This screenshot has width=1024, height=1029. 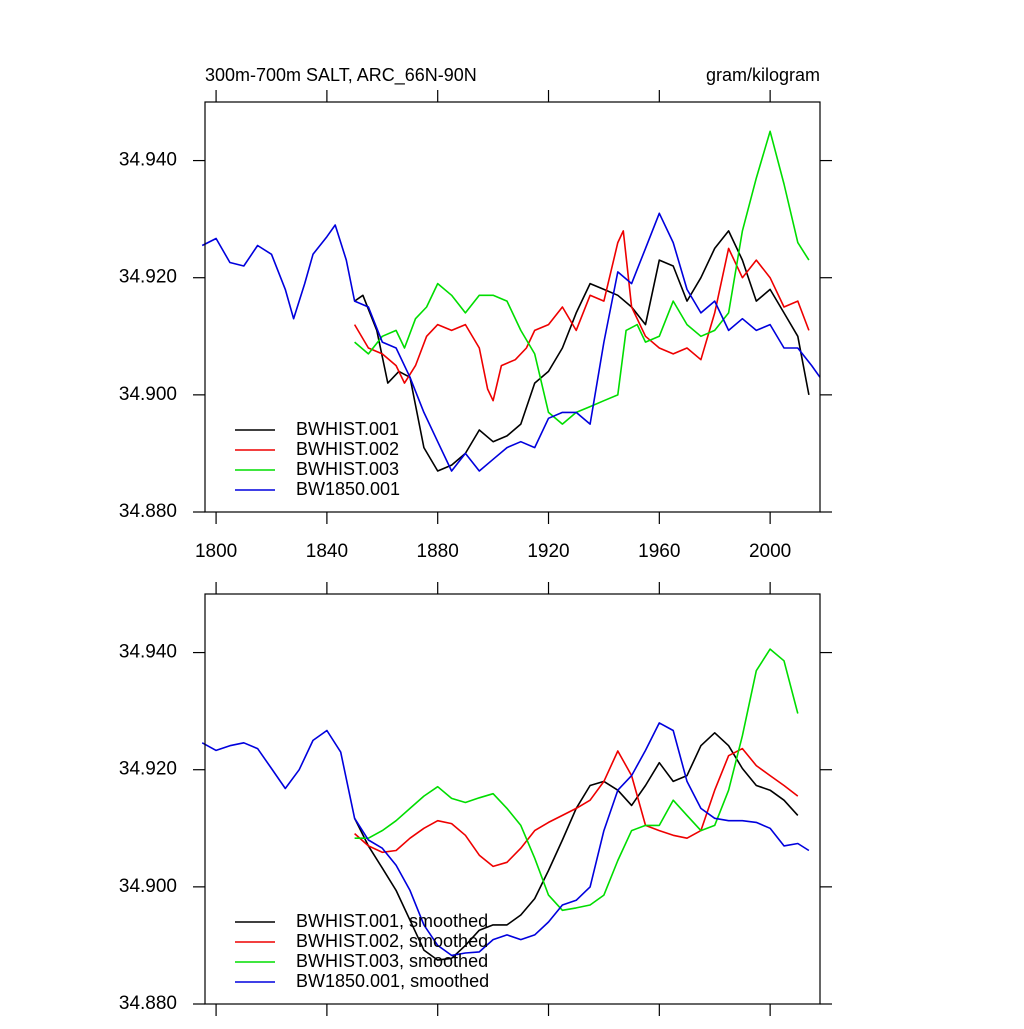 I want to click on x-tick-label: 1960, so click(x=659, y=551).